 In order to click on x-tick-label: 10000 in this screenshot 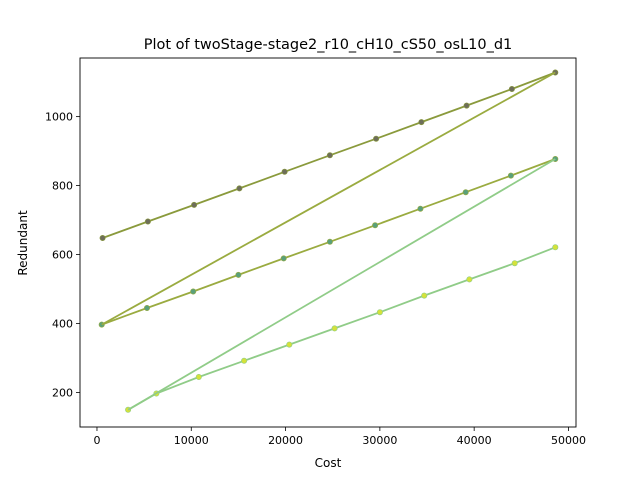, I will do `click(191, 440)`.